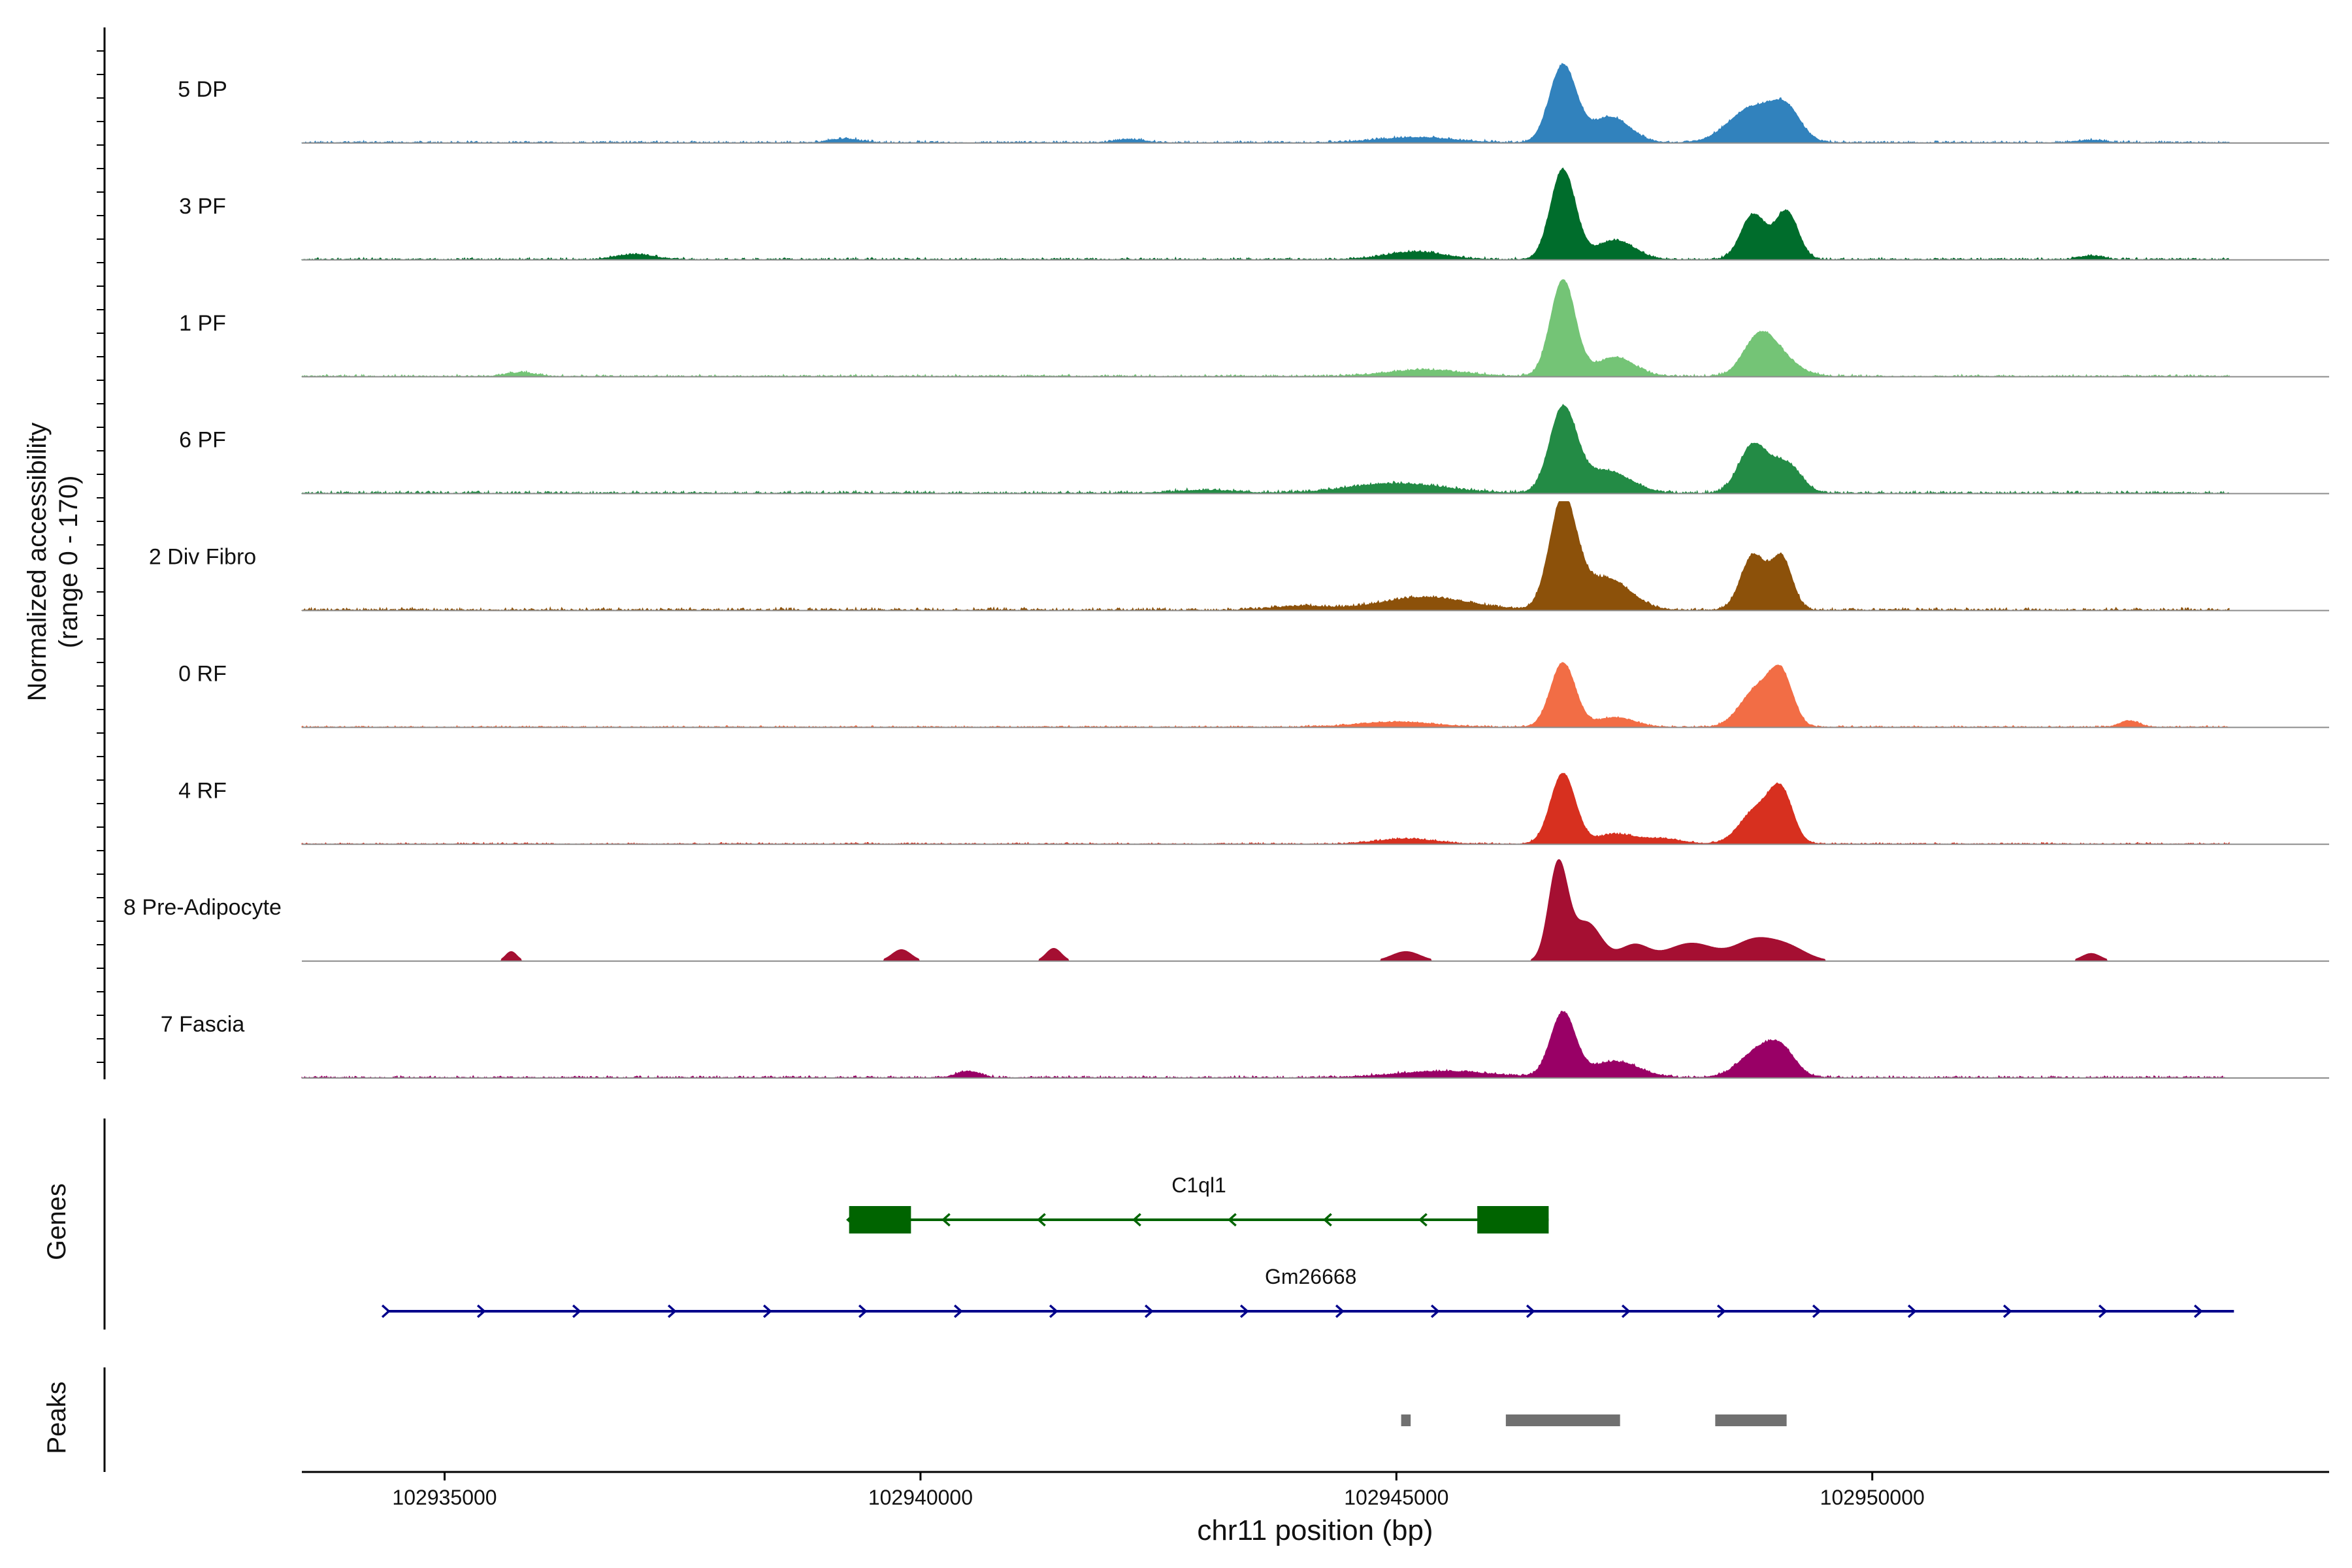  I want to click on gene-c1ql1: C1ql1, so click(1197, 1203).